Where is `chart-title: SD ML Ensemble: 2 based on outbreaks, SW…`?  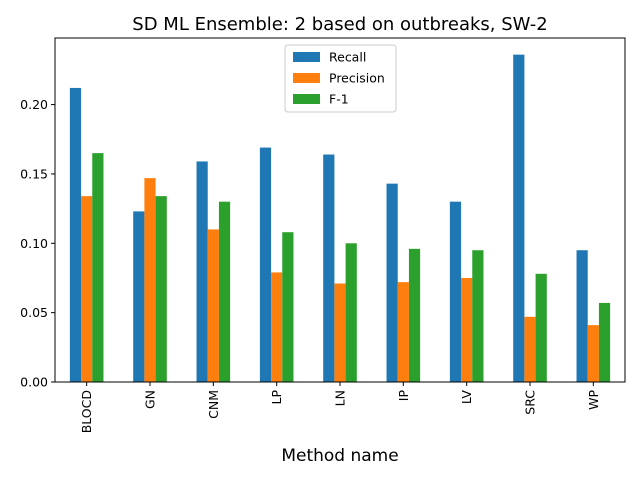
chart-title: SD ML Ensemble: 2 based on outbreaks, SW… is located at coordinates (339, 24).